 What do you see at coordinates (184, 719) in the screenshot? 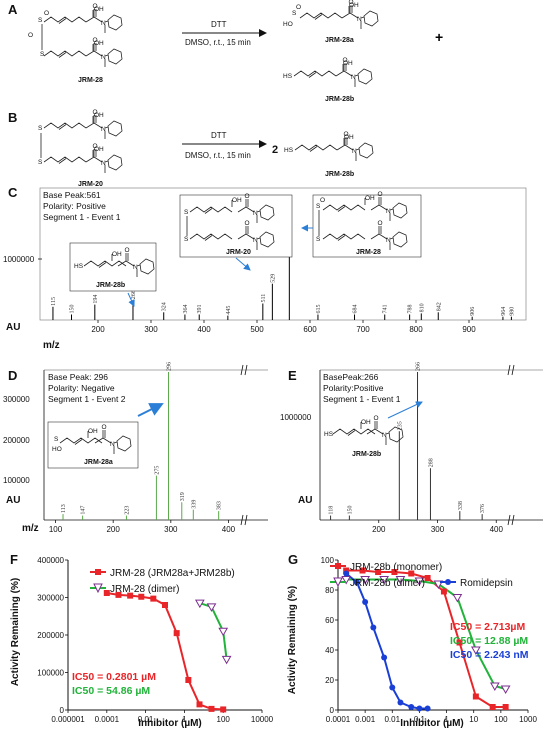
I see `xtick-label: 1` at bounding box center [184, 719].